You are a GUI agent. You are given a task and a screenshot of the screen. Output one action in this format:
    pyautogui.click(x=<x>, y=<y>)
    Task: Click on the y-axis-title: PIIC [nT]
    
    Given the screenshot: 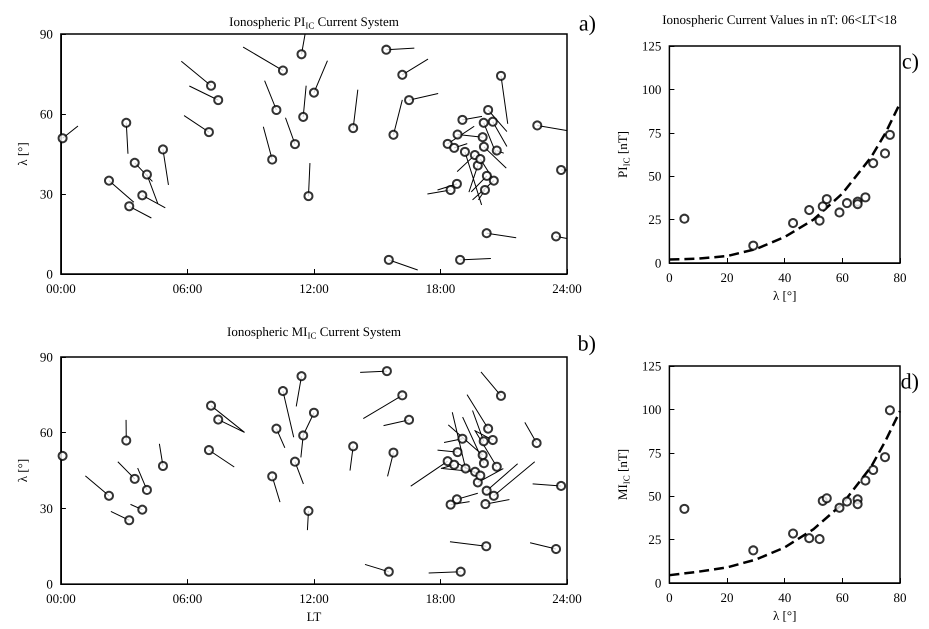 What is the action you would take?
    pyautogui.click(x=623, y=154)
    